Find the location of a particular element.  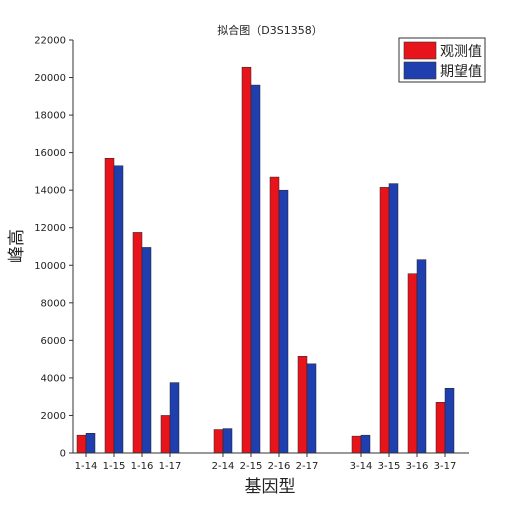

y-tick-label: 8000 is located at coordinates (53, 303).